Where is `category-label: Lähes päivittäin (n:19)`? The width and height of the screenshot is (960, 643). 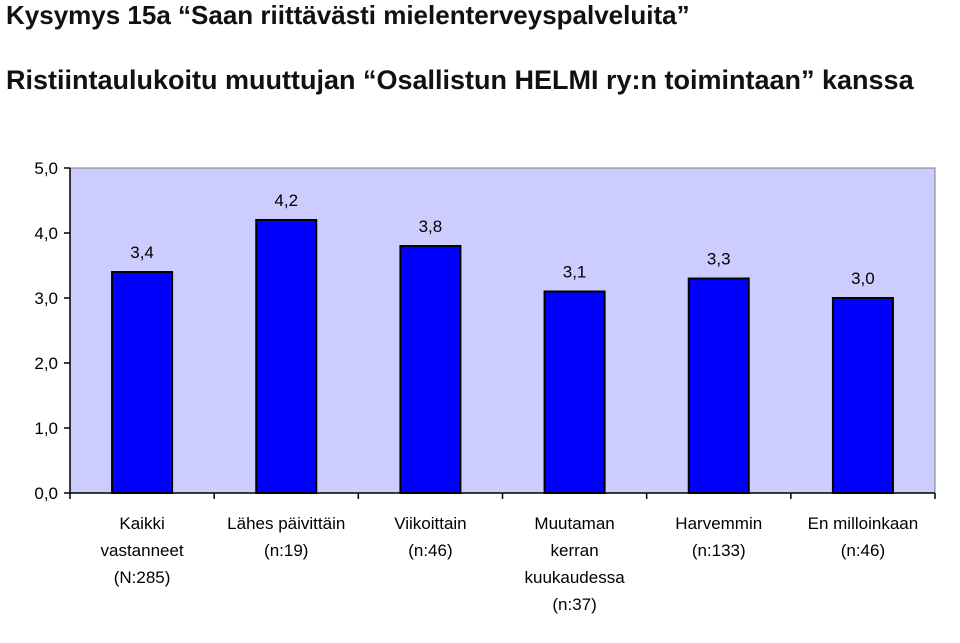 category-label: Lähes päivittäin (n:19) is located at coordinates (286, 537).